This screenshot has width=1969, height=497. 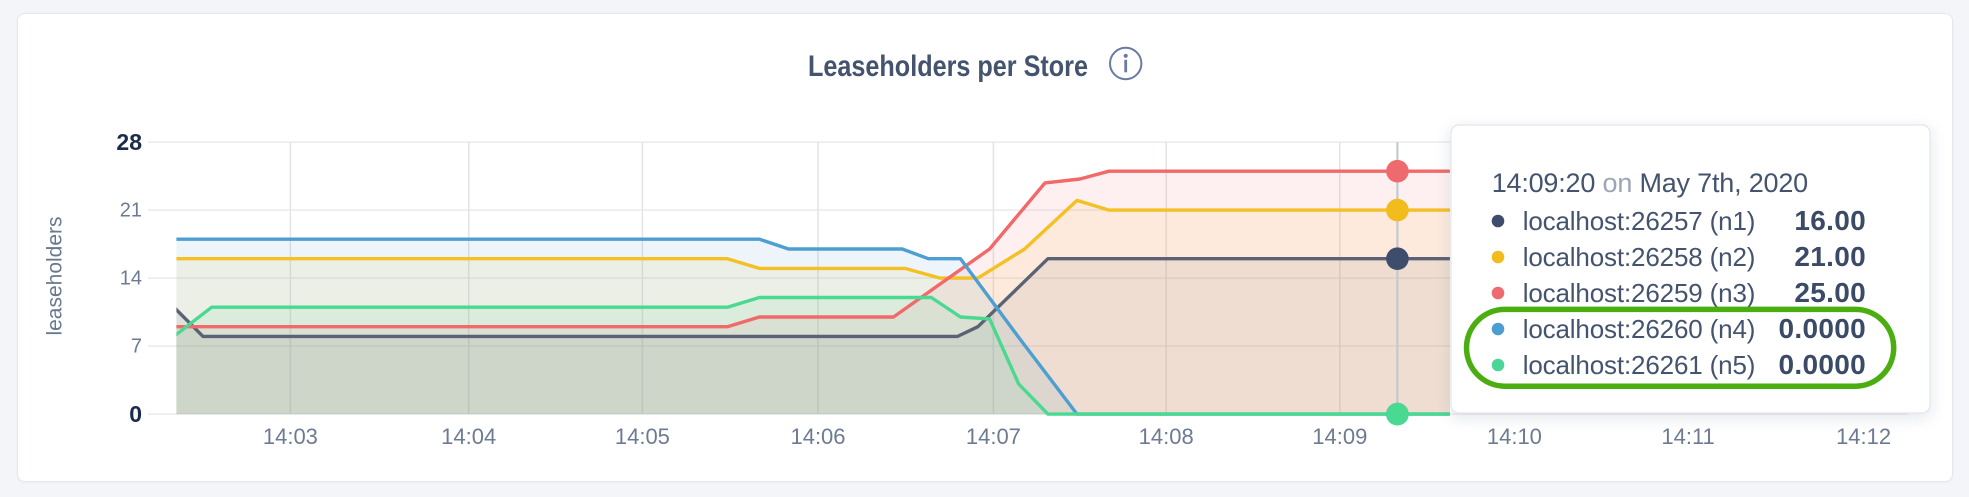 What do you see at coordinates (135, 414) in the screenshot?
I see `svg-text: 0` at bounding box center [135, 414].